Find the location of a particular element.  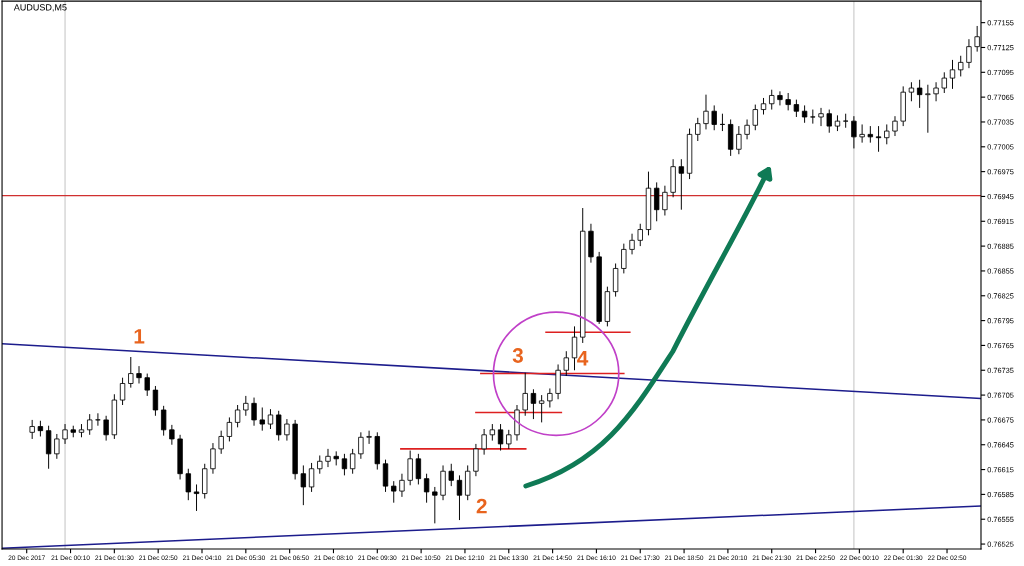

annotation: 4 is located at coordinates (583, 358).